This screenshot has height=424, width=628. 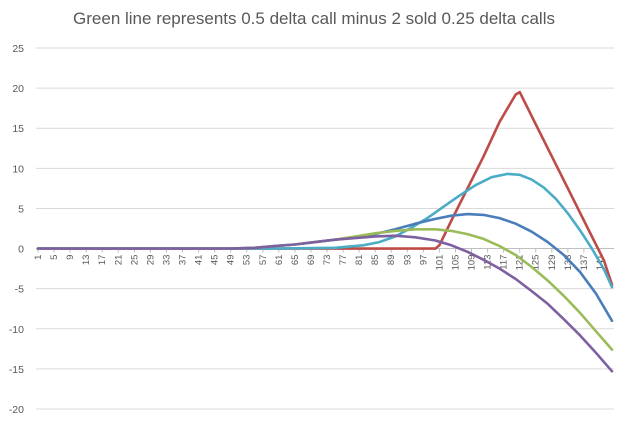 What do you see at coordinates (16, 370) in the screenshot?
I see `y-tick-label: -15` at bounding box center [16, 370].